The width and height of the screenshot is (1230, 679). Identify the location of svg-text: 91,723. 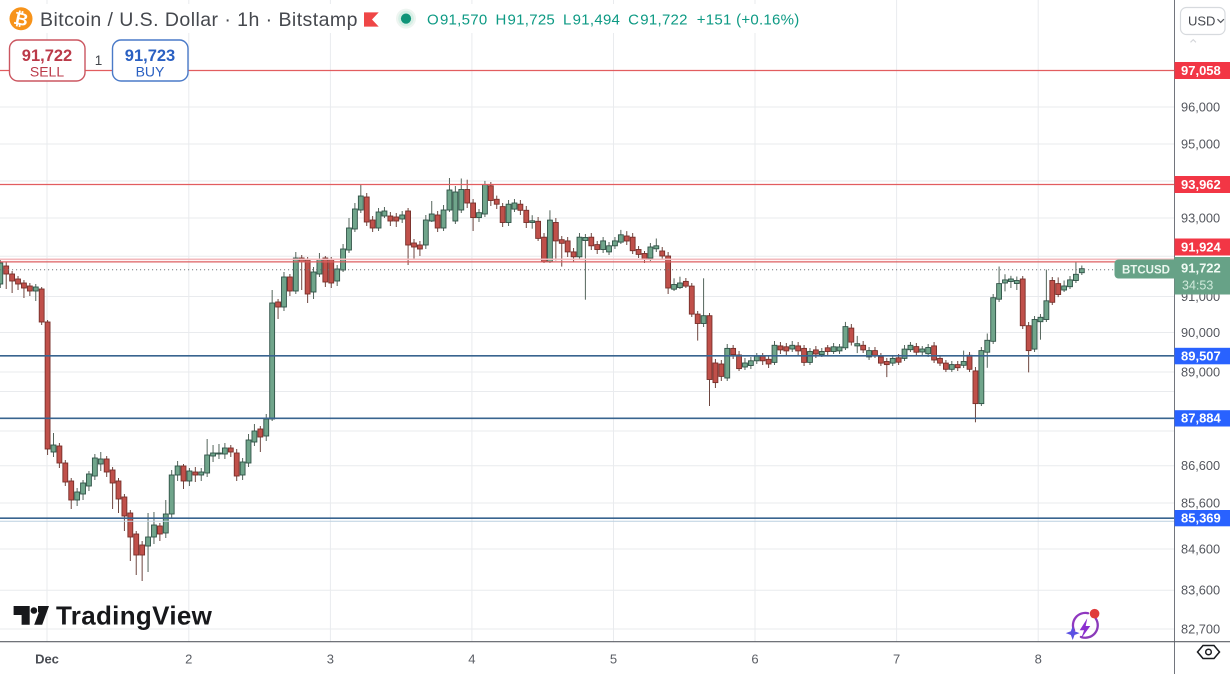
(150, 56).